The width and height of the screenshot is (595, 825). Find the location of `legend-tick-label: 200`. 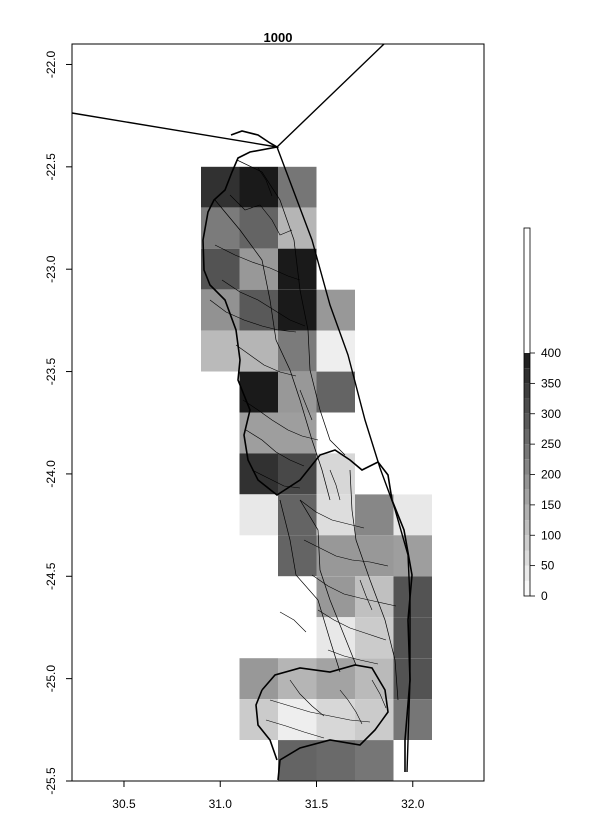

legend-tick-label: 200 is located at coordinates (551, 475).